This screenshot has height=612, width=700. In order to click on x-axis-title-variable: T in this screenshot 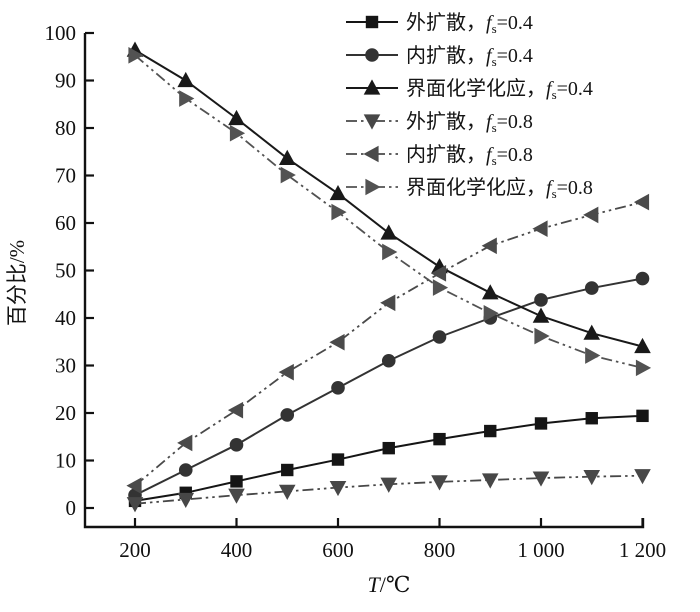, I will do `click(375, 584)`.